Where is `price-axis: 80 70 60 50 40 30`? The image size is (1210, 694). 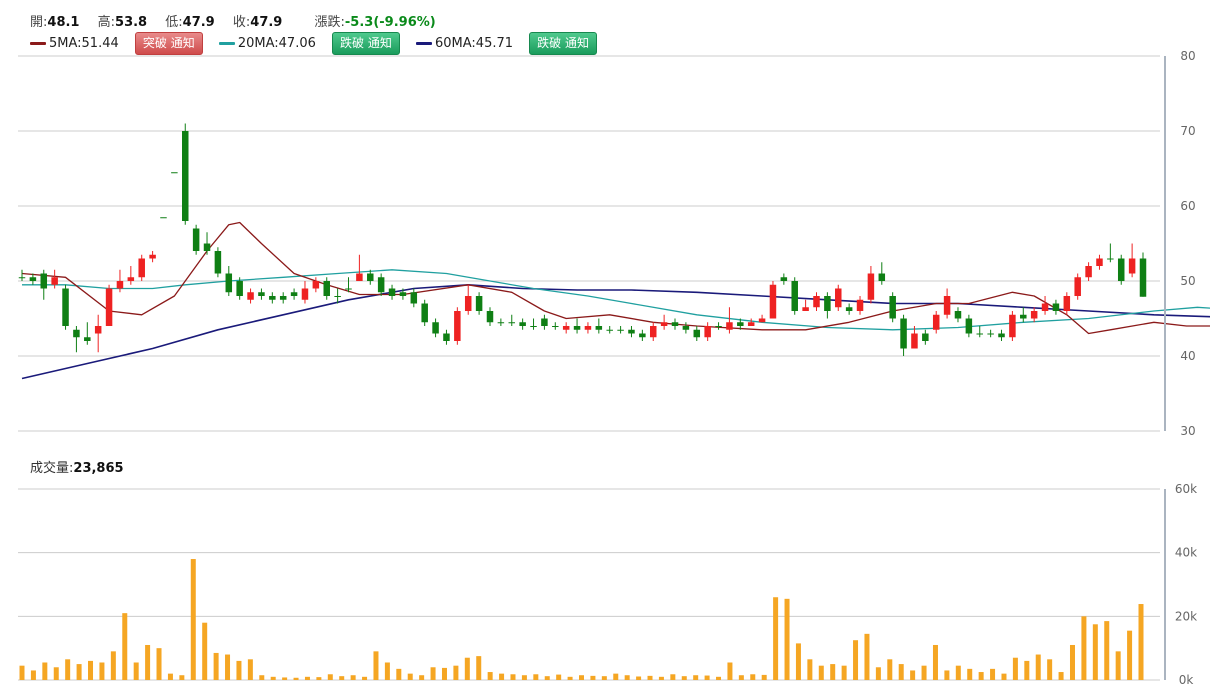 price-axis: 80 70 60 50 40 30 is located at coordinates (1180, 243).